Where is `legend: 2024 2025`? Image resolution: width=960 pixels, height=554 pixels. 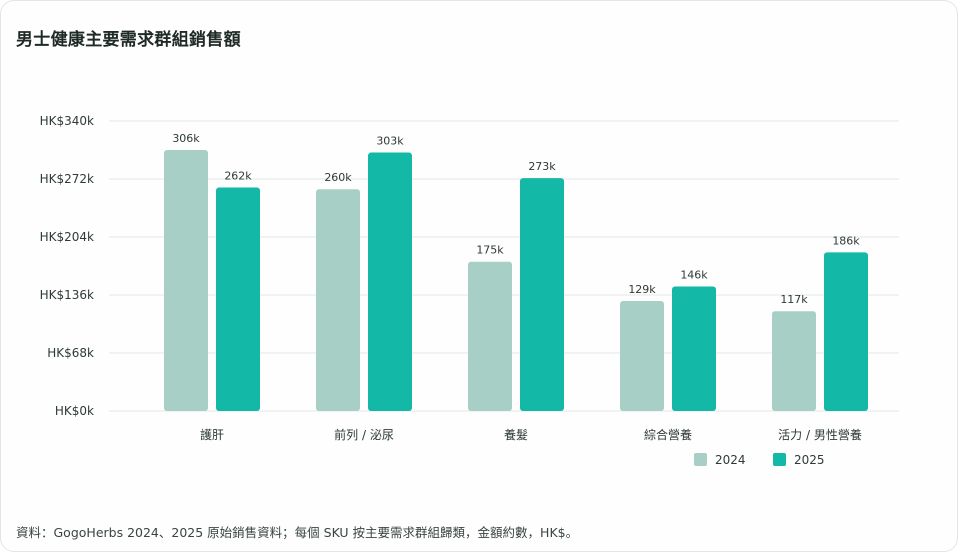
legend: 2024 2025 is located at coordinates (759, 460).